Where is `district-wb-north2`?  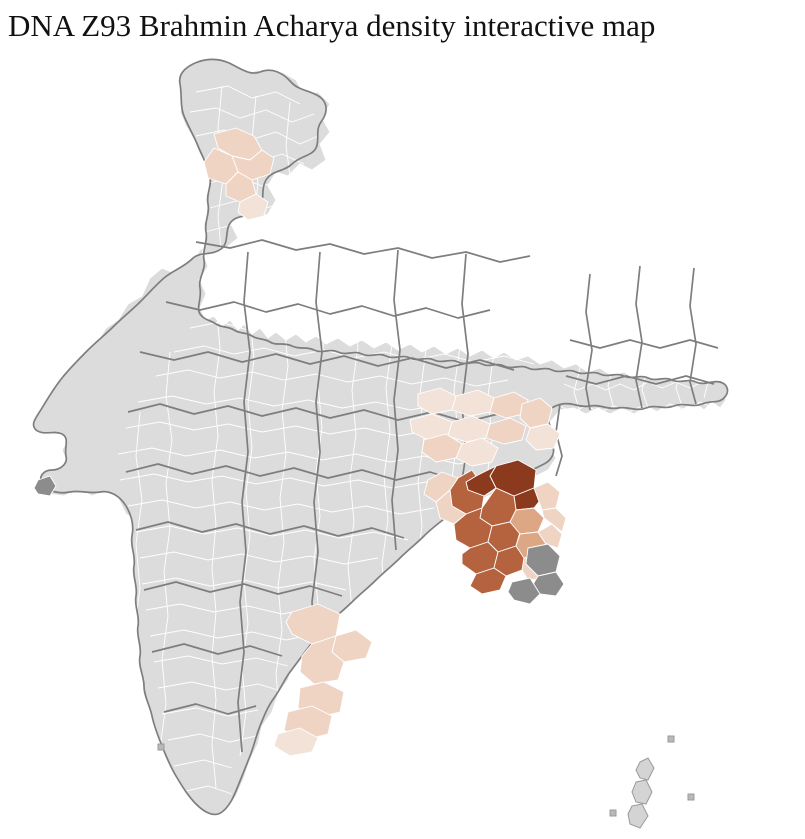 district-wb-north2 is located at coordinates (547, 496).